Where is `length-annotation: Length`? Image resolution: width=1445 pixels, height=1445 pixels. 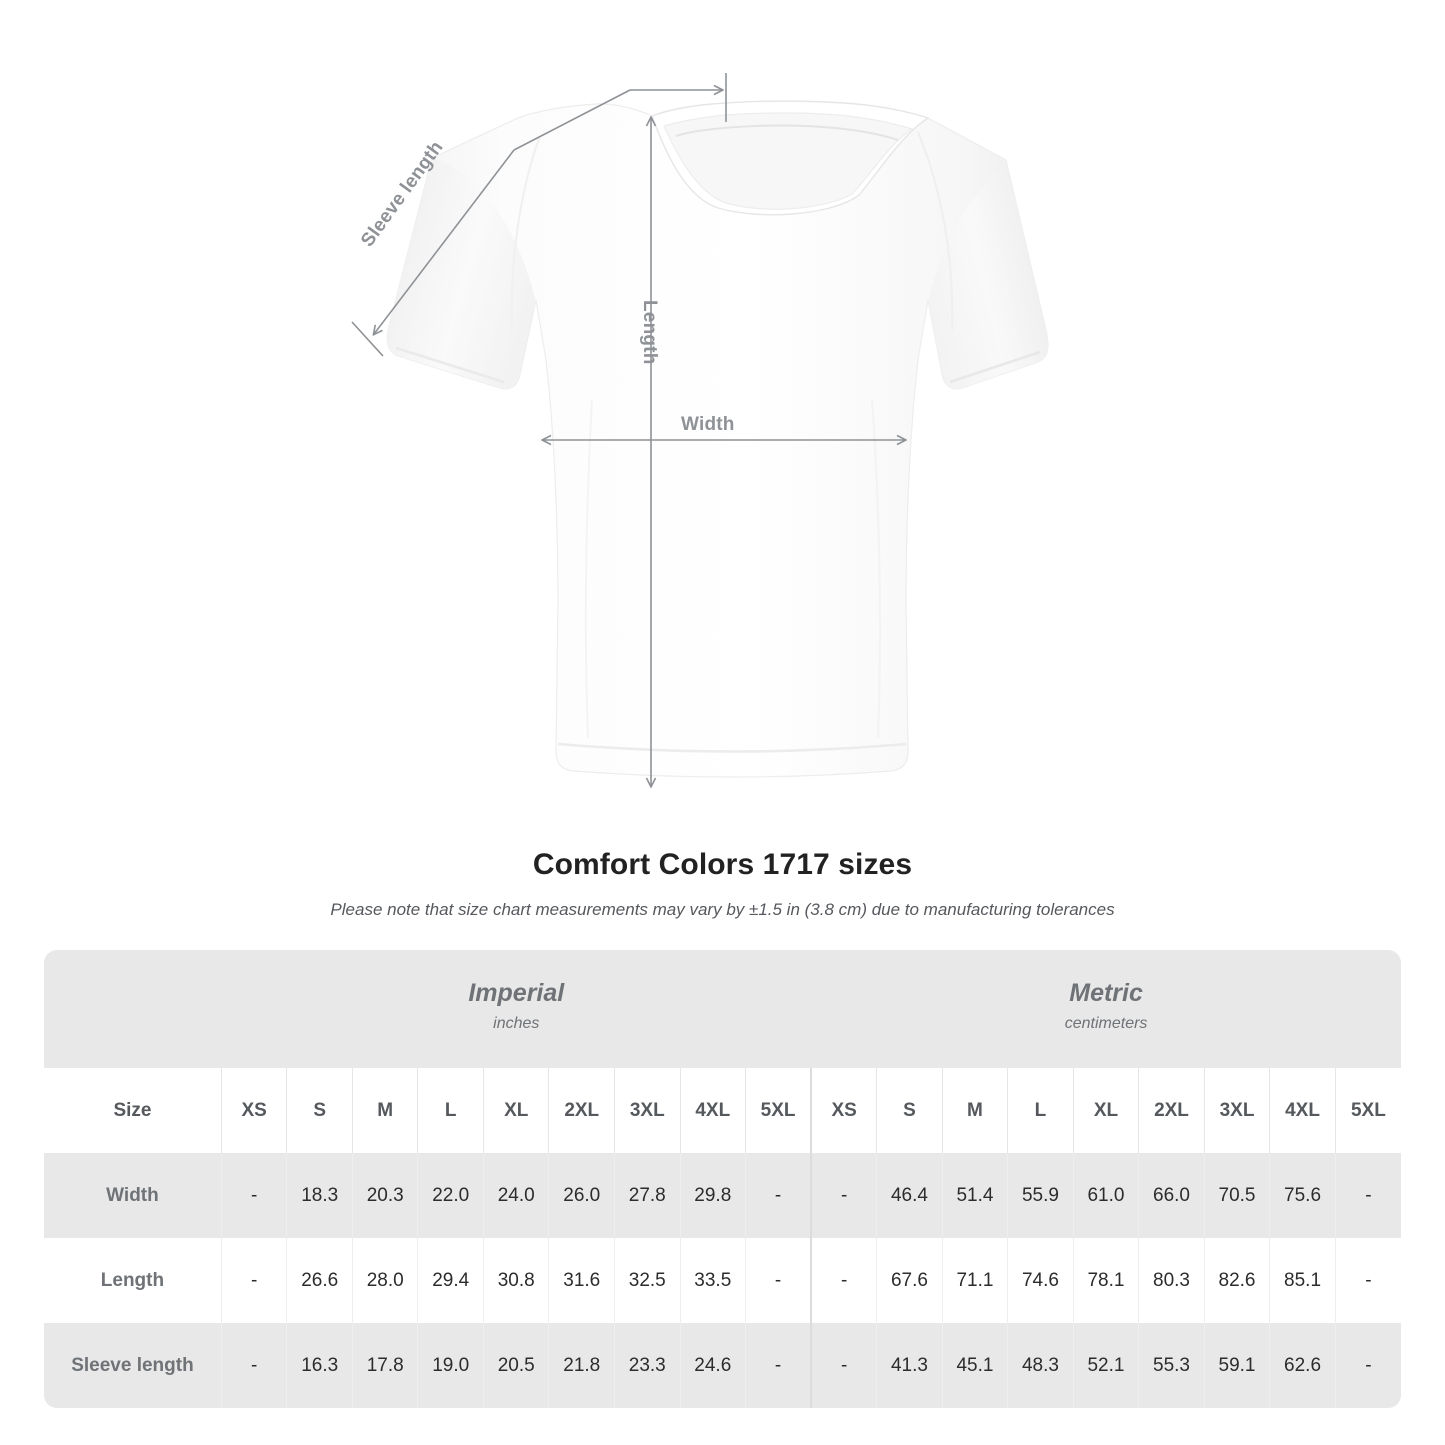
length-annotation: Length is located at coordinates (649, 332).